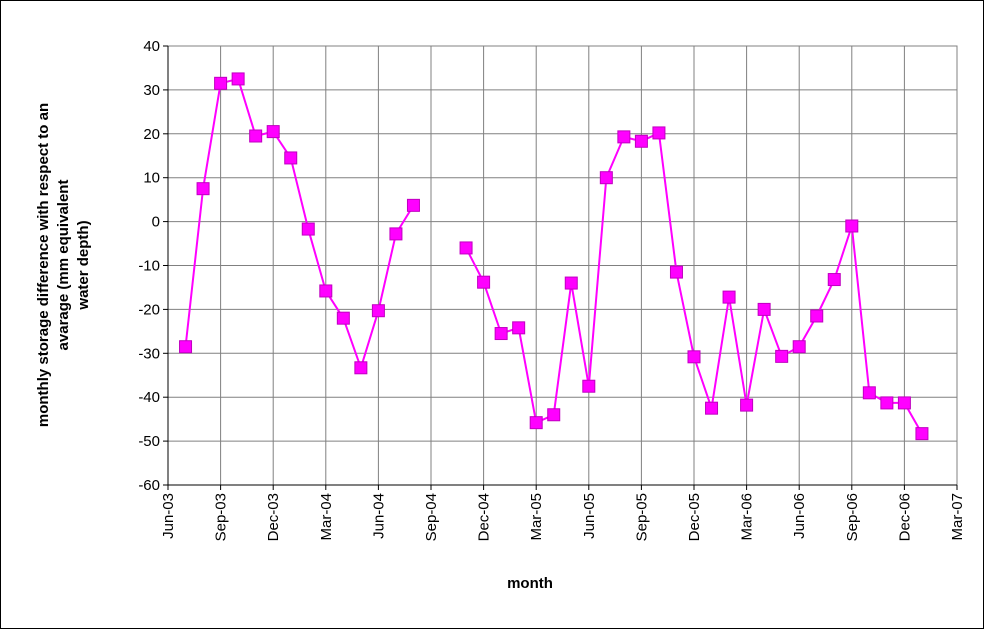 This screenshot has width=985, height=630. I want to click on y-tick-label: 10, so click(151, 178).